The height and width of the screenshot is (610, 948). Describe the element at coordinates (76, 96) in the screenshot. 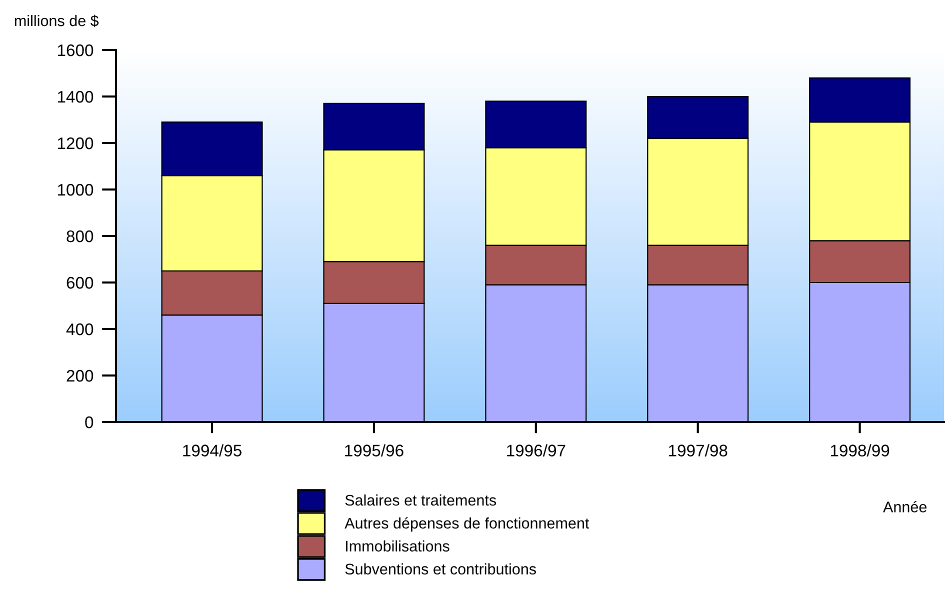

I see `y-tick-label: 1400` at that location.